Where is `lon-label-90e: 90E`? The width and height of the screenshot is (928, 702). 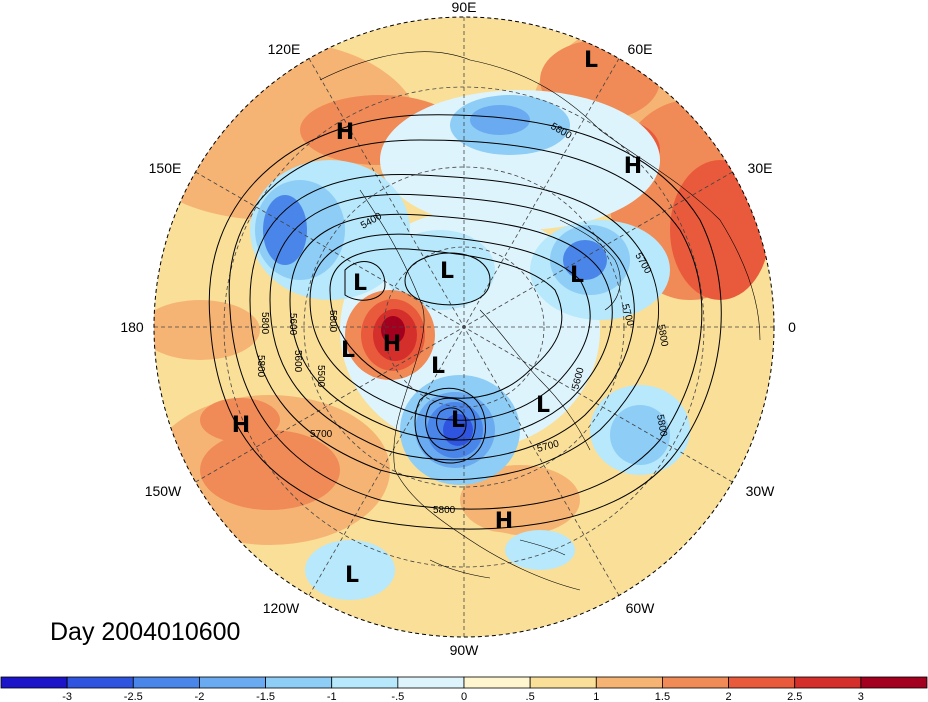
lon-label-90e: 90E is located at coordinates (464, 7).